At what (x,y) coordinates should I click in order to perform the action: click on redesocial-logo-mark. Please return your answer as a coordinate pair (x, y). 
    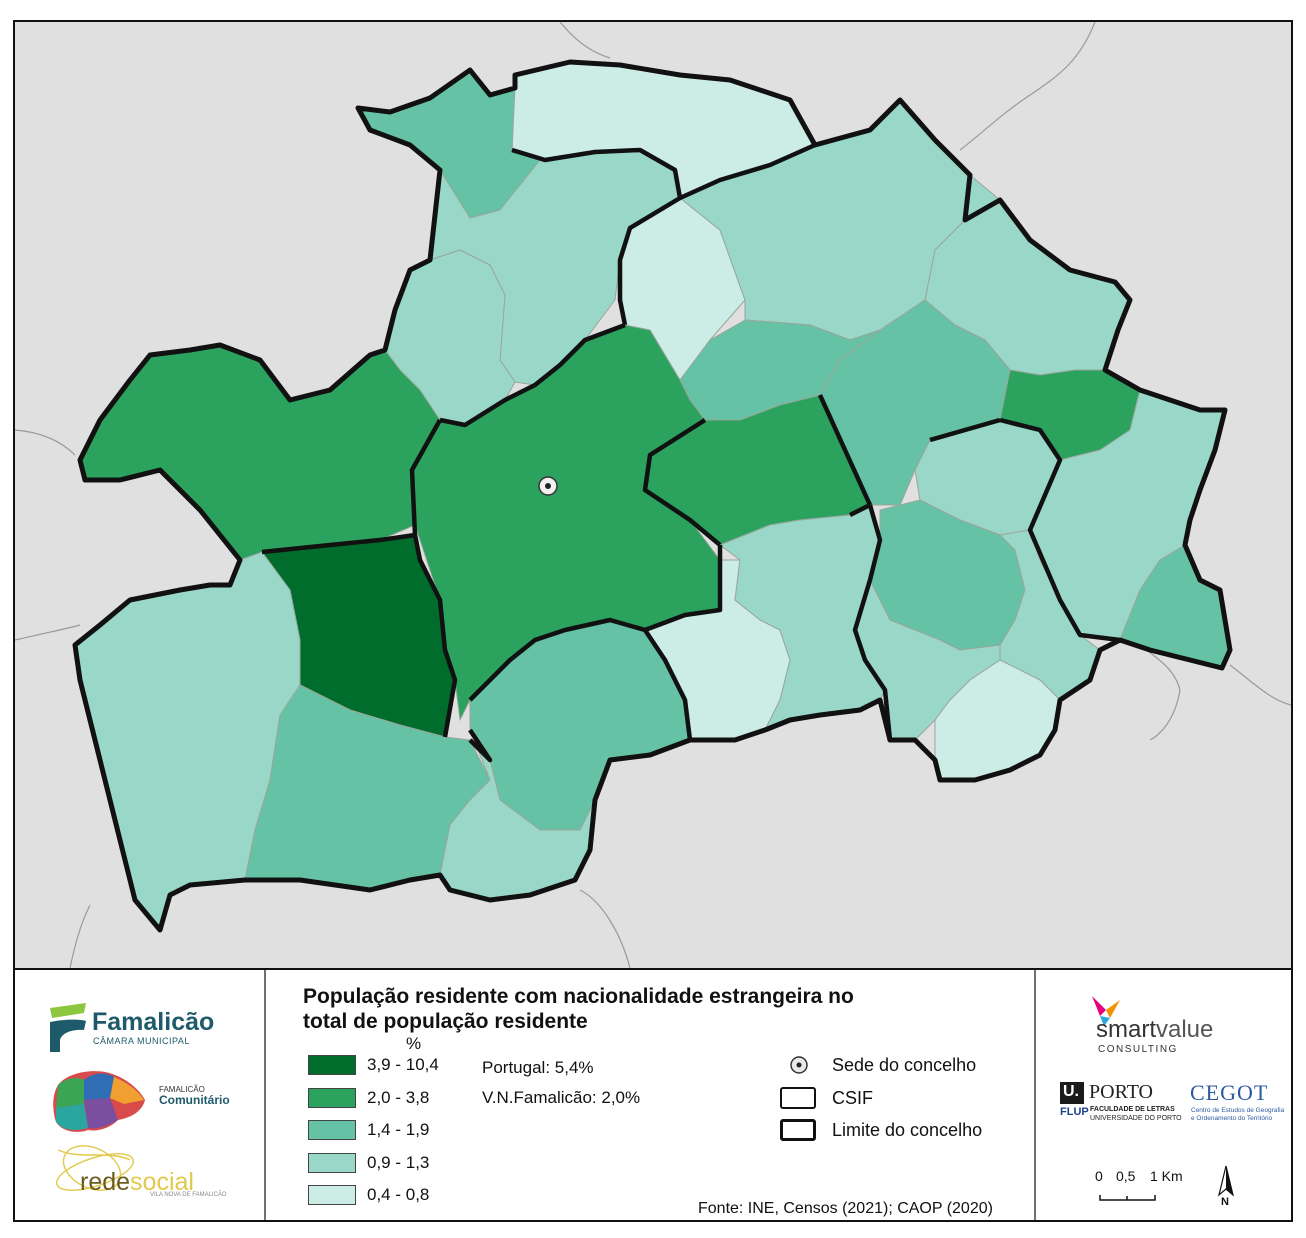
    Looking at the image, I should click on (95, 1168).